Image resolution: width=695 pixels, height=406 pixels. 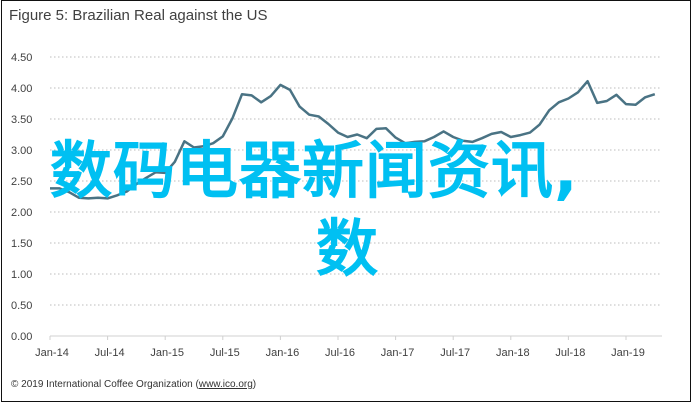 I want to click on y-tick-label: 0.00, so click(x=21, y=337).